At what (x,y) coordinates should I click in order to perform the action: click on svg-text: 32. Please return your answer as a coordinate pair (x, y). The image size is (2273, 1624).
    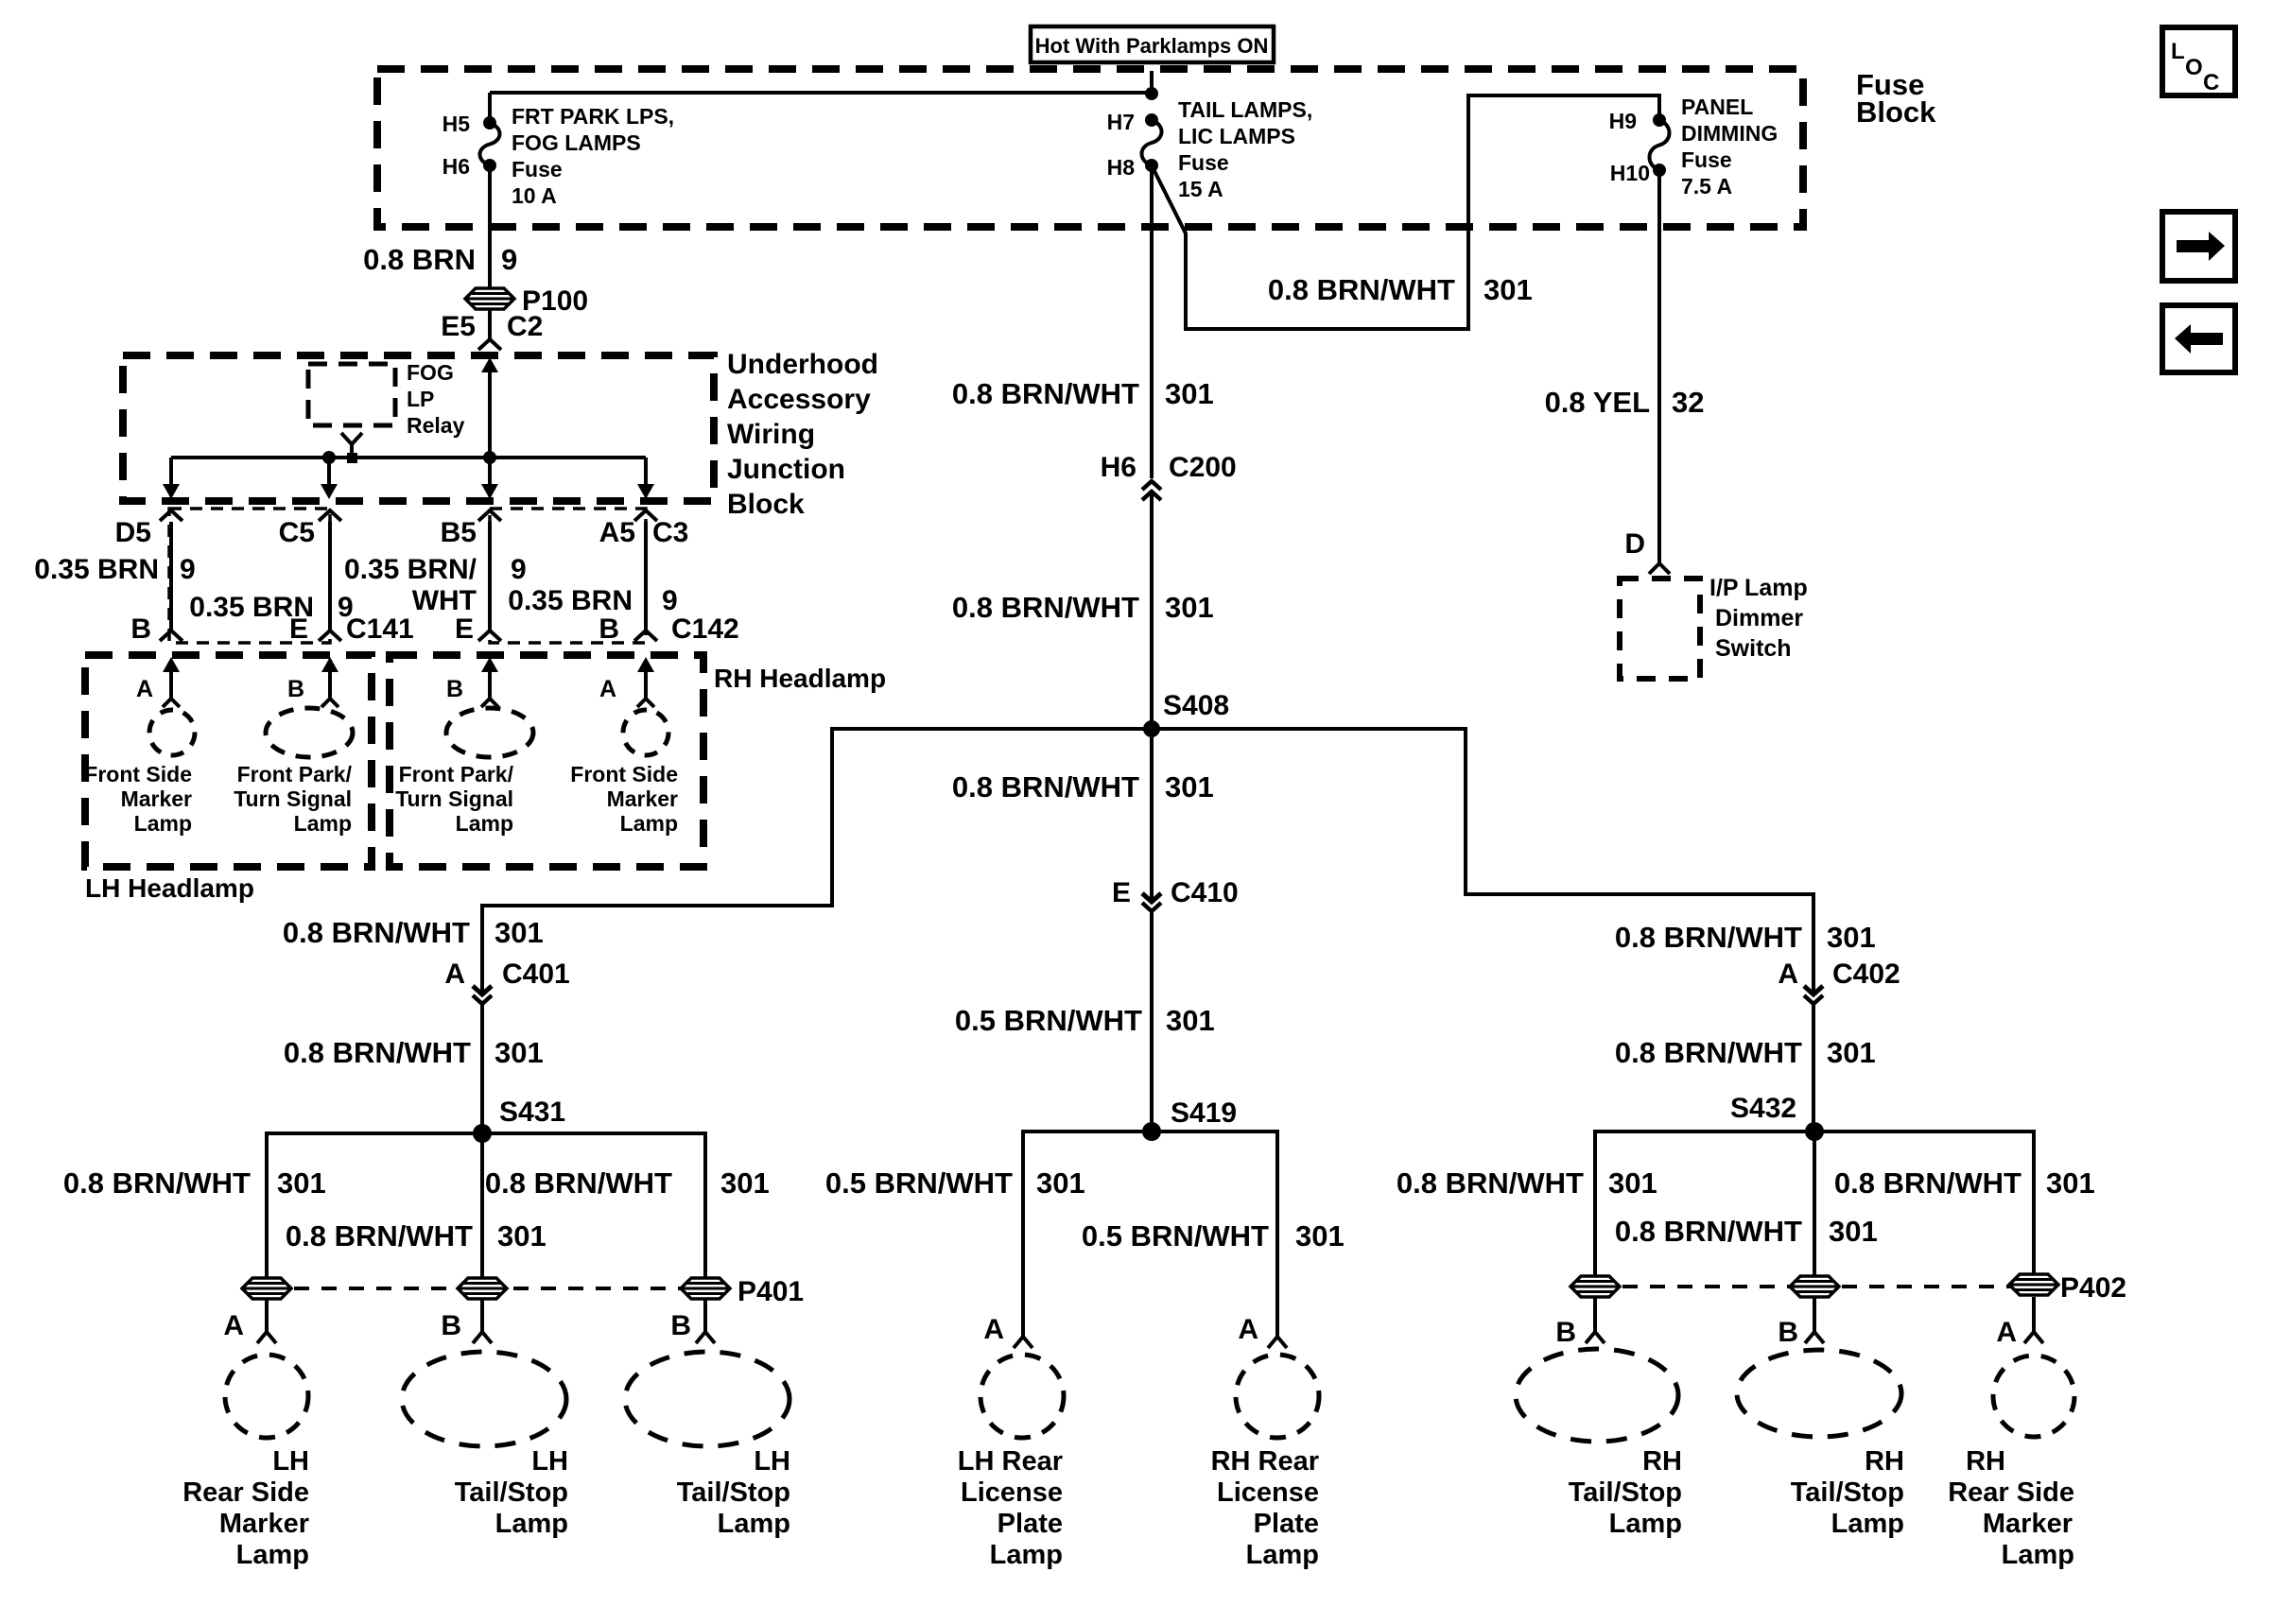
    Looking at the image, I should click on (1688, 402).